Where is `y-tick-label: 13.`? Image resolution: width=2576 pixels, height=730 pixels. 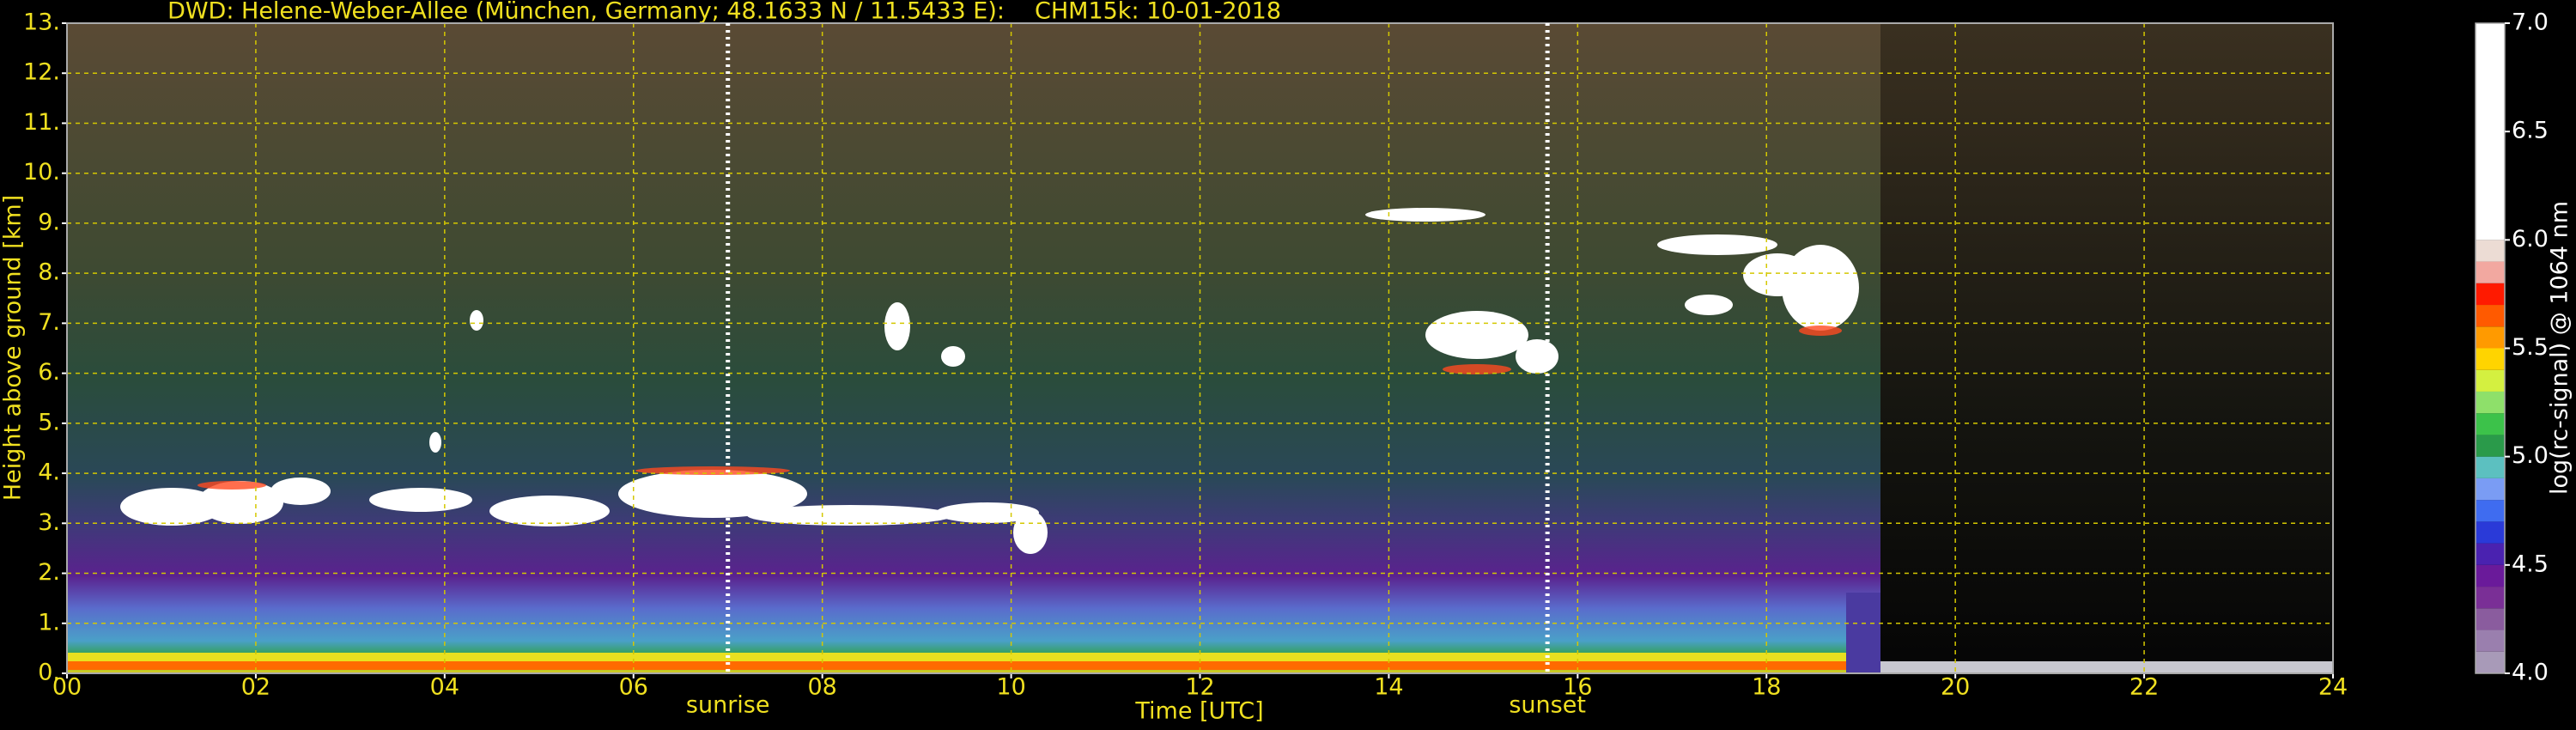
y-tick-label: 13. is located at coordinates (41, 22).